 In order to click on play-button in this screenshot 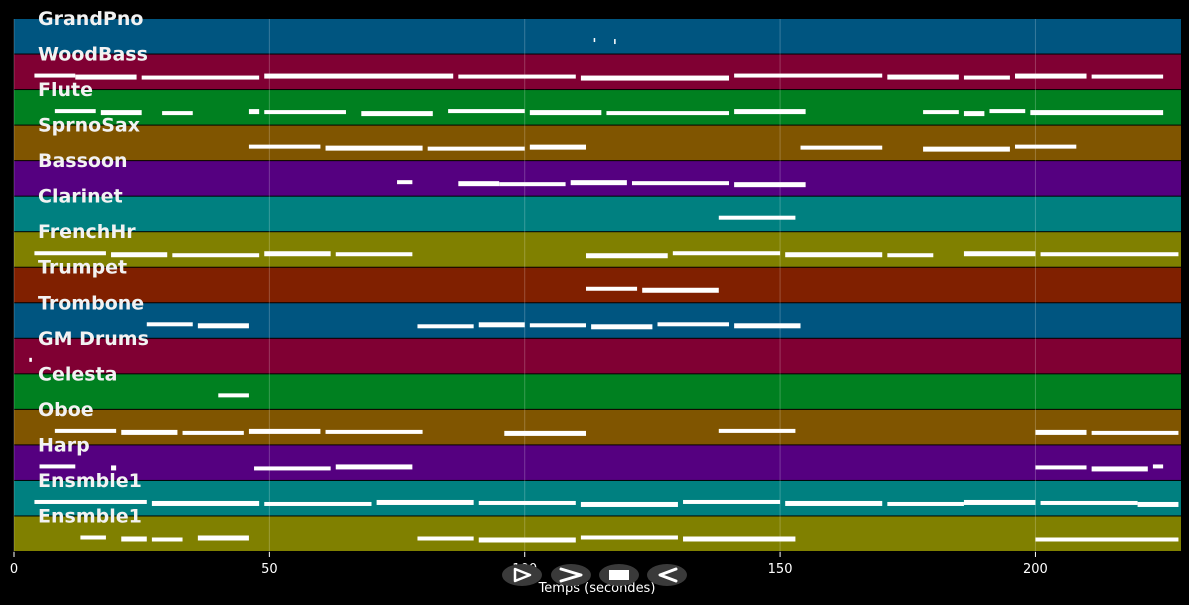, I will do `click(522, 575)`.